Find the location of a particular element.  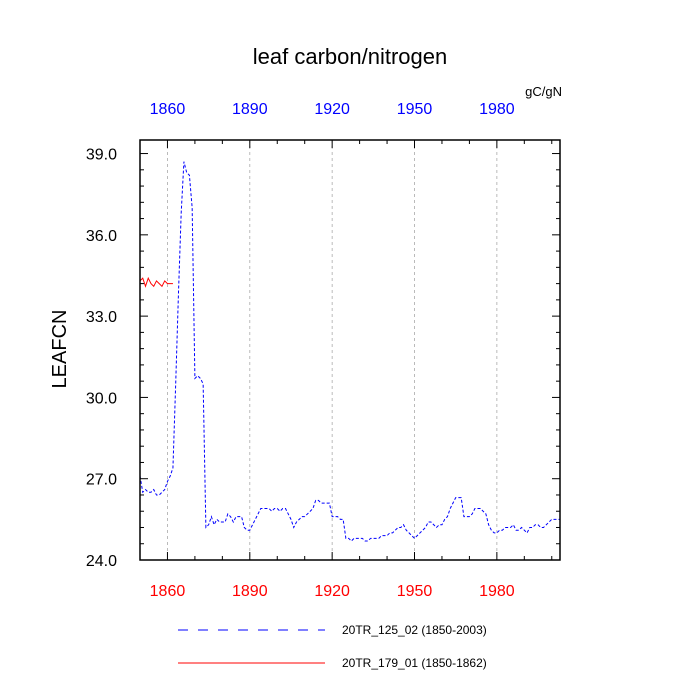

x-tick-label-top-1920: 1920 is located at coordinates (332, 109).